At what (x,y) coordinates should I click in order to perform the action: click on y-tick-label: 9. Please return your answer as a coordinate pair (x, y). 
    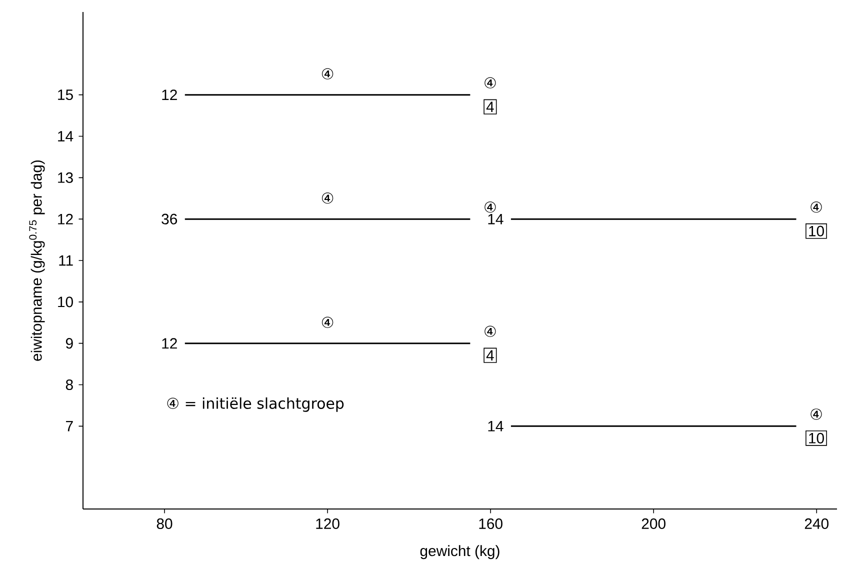
    Looking at the image, I should click on (69, 343).